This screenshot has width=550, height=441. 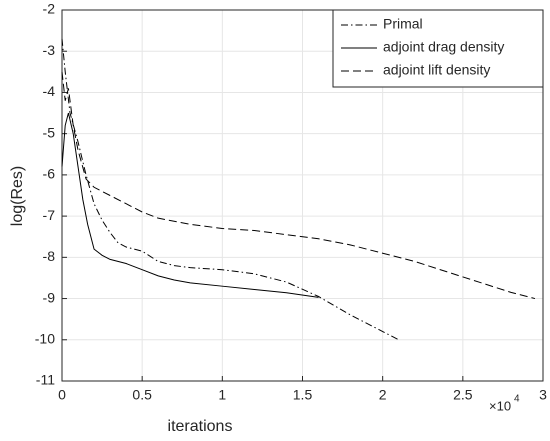 What do you see at coordinates (45, 338) in the screenshot?
I see `y-tick-label: -10` at bounding box center [45, 338].